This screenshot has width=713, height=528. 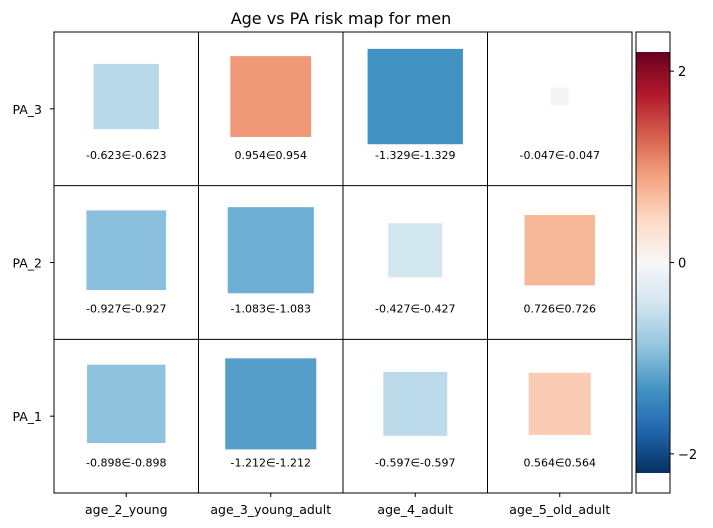 I want to click on x-tick-label: age_2_young, so click(x=126, y=509).